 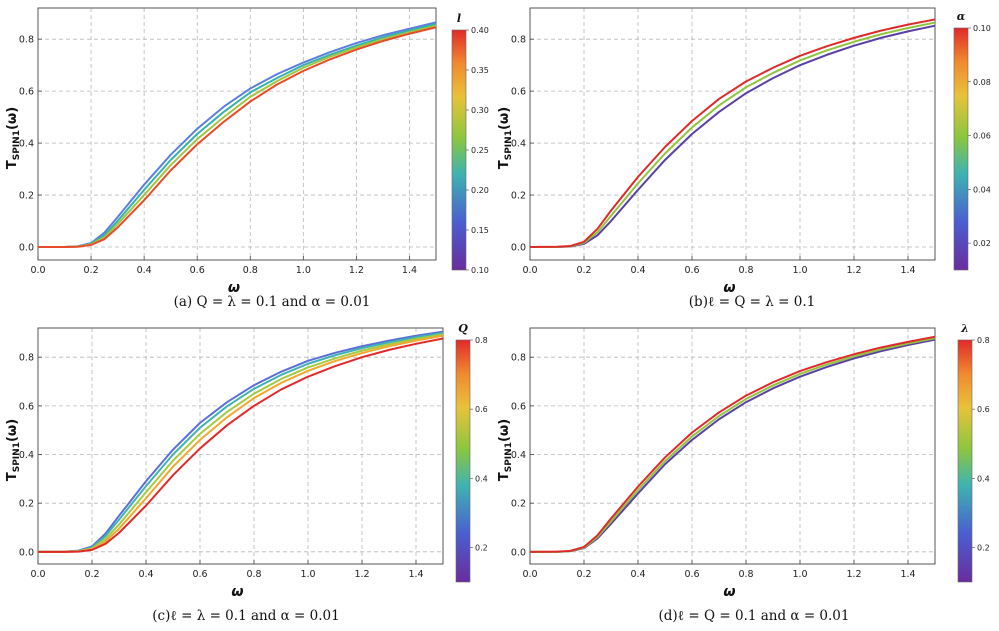 What do you see at coordinates (480, 30) in the screenshot?
I see `colorbar-tick-label: 0.40` at bounding box center [480, 30].